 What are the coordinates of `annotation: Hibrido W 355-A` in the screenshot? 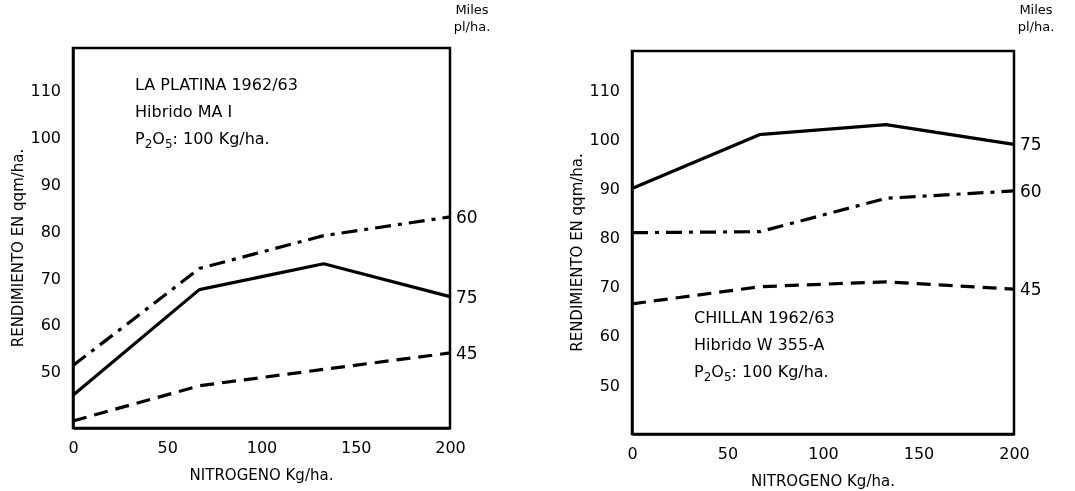 It's located at (759, 344).